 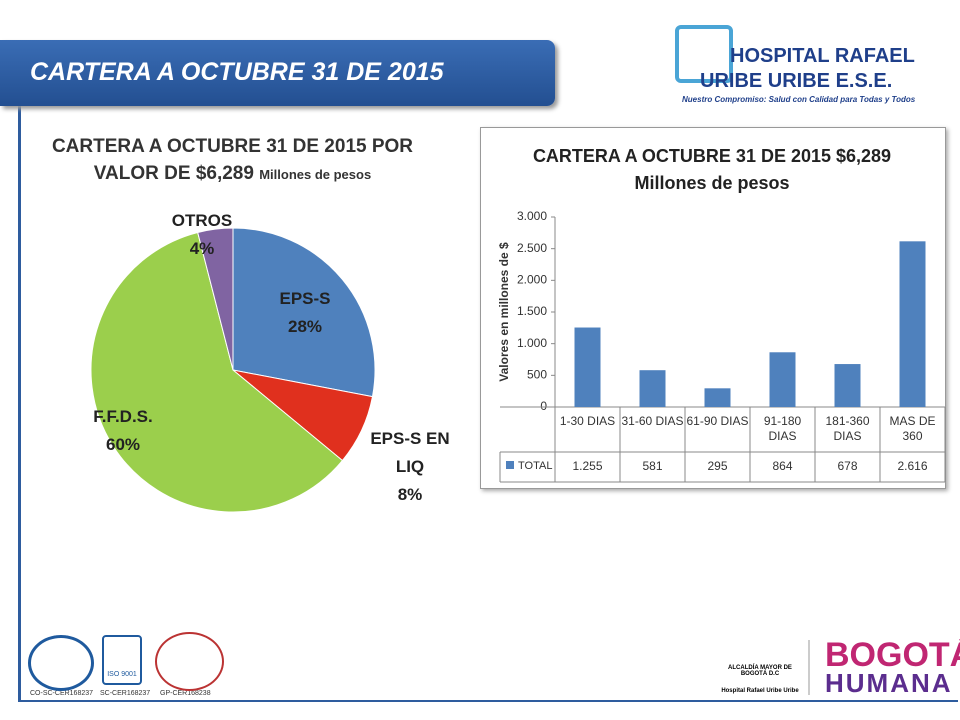 I want to click on pie-label: EPS-S 28%, so click(x=305, y=313).